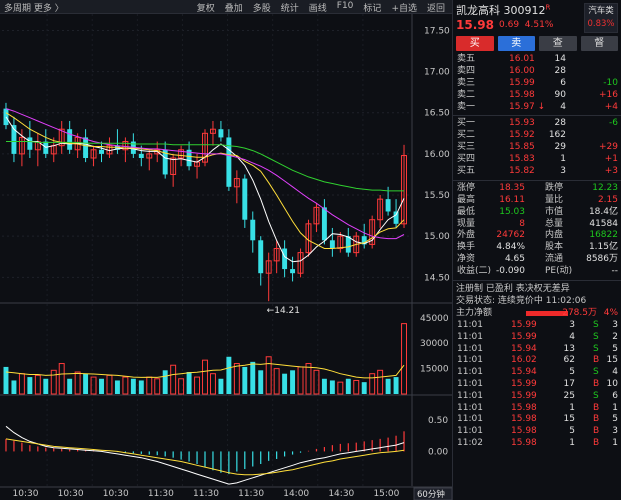  I want to click on bid-row: 买四 15.83 1 +1, so click(537, 160).